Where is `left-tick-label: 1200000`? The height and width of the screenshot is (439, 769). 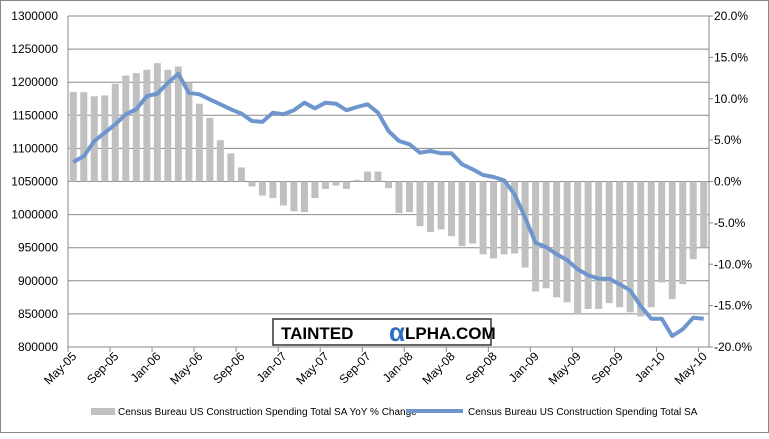
left-tick-label: 1200000 is located at coordinates (34, 82).